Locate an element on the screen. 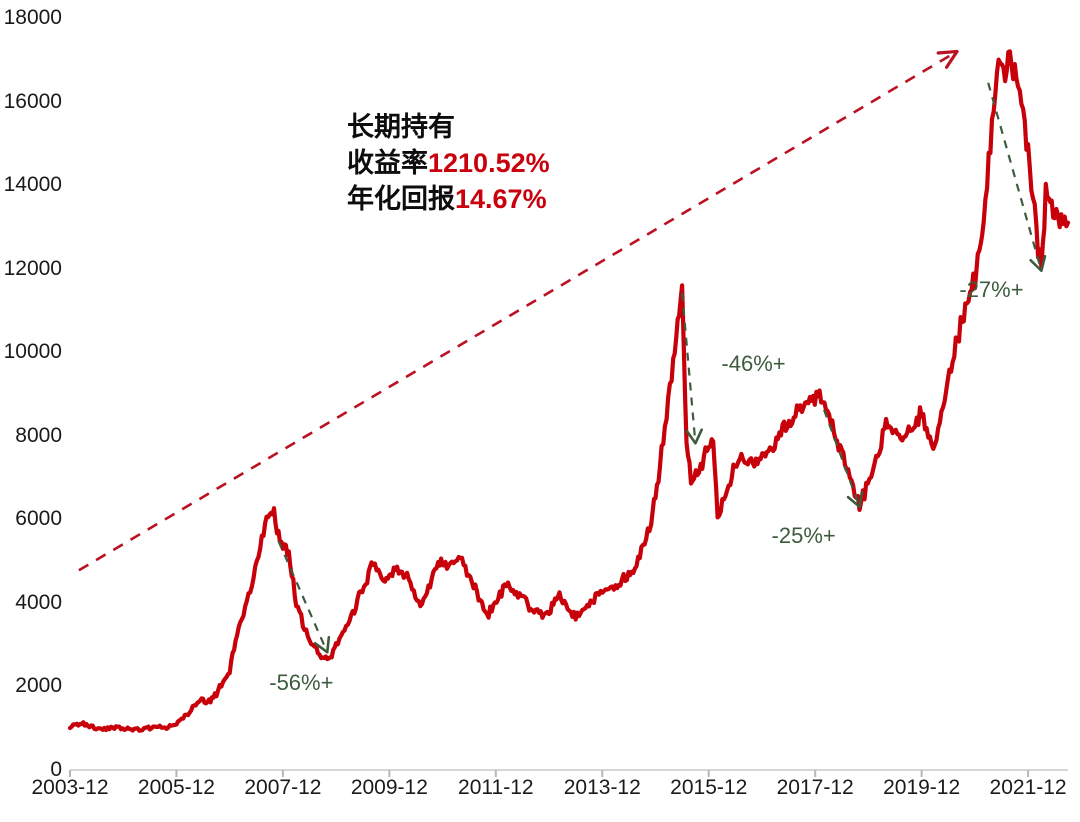 This screenshot has width=1080, height=822. x-tick-label-2003-12: 2003-12 is located at coordinates (70, 787).